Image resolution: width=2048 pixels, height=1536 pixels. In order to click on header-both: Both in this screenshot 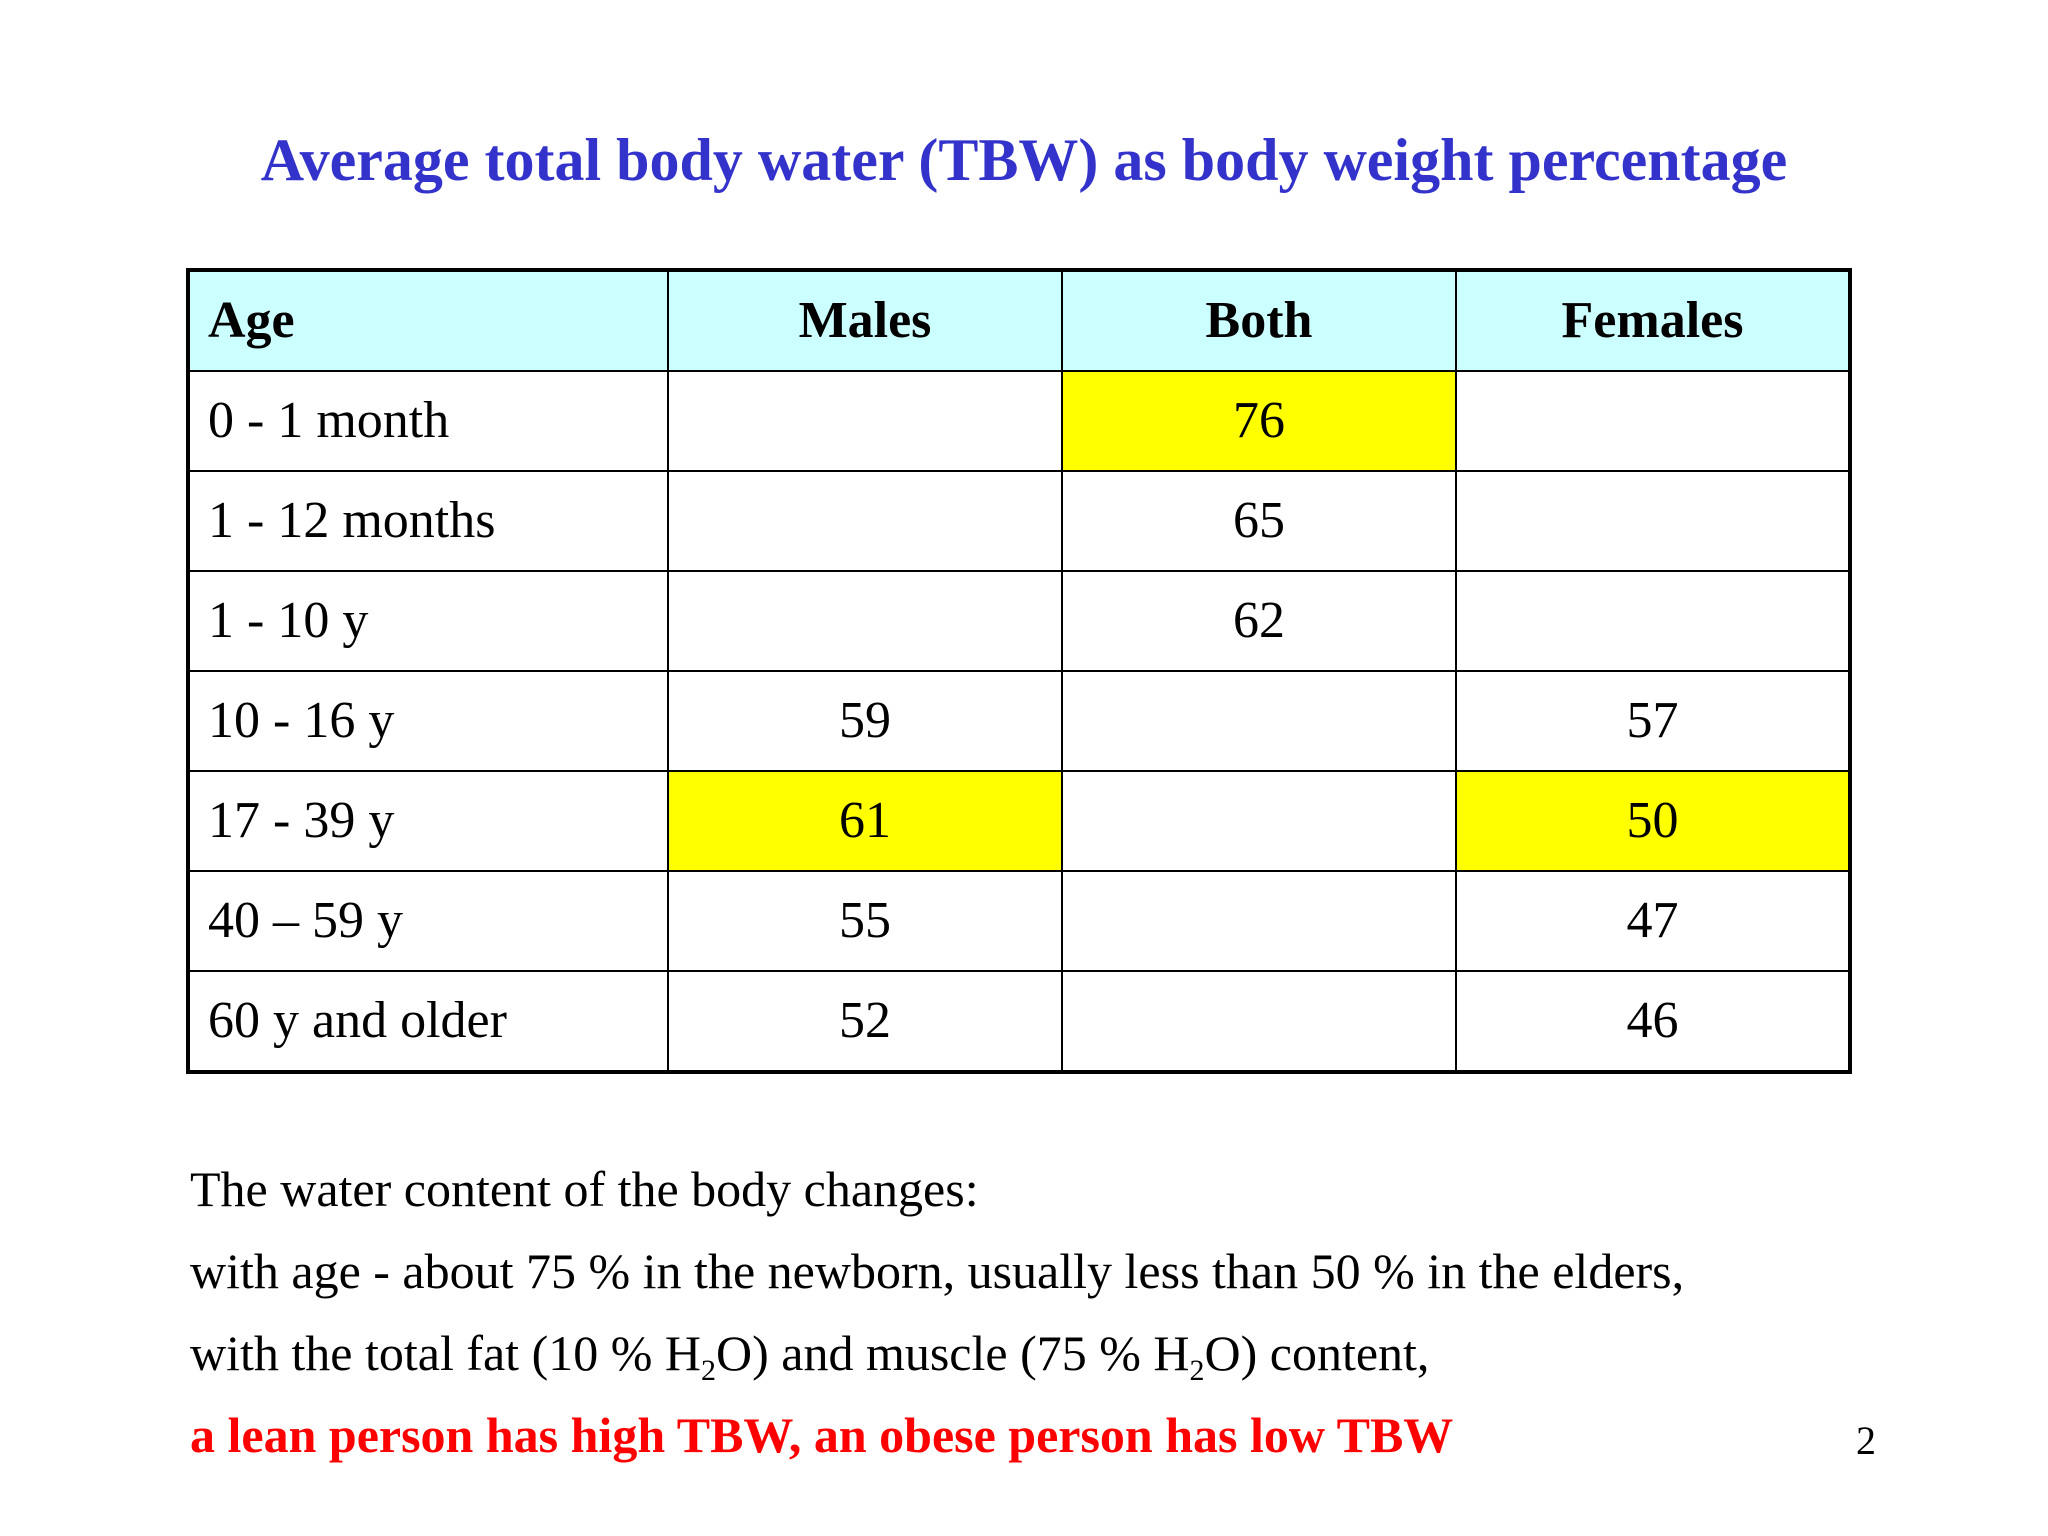, I will do `click(1259, 320)`.